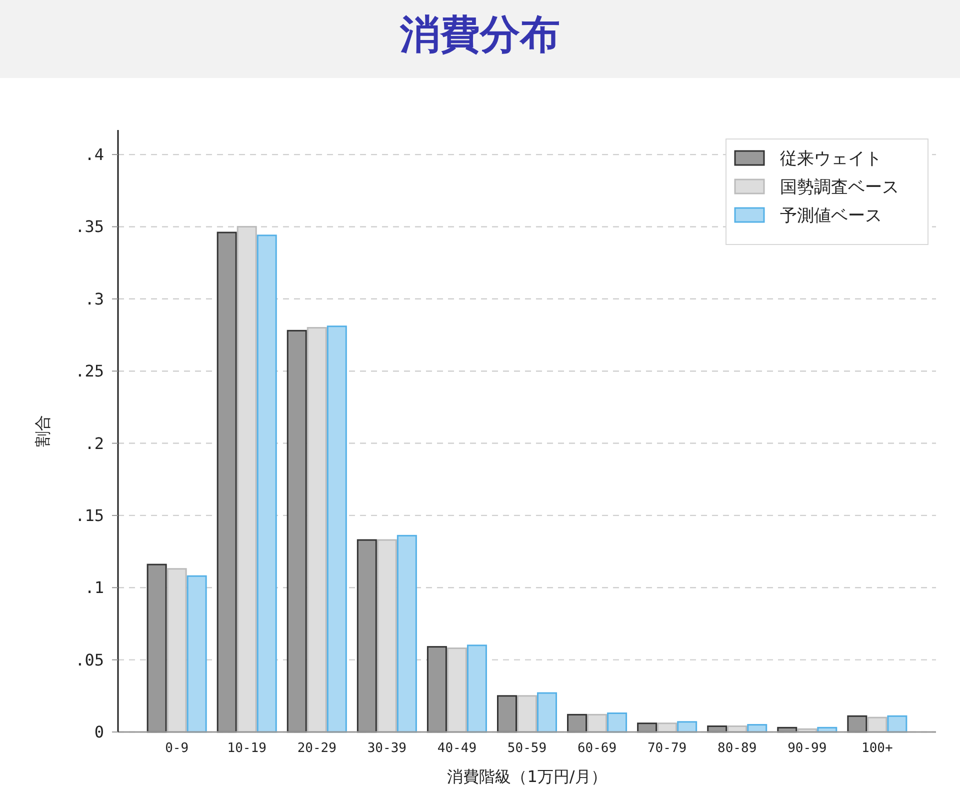  What do you see at coordinates (99, 732) in the screenshot?
I see `y-tick-label: 0` at bounding box center [99, 732].